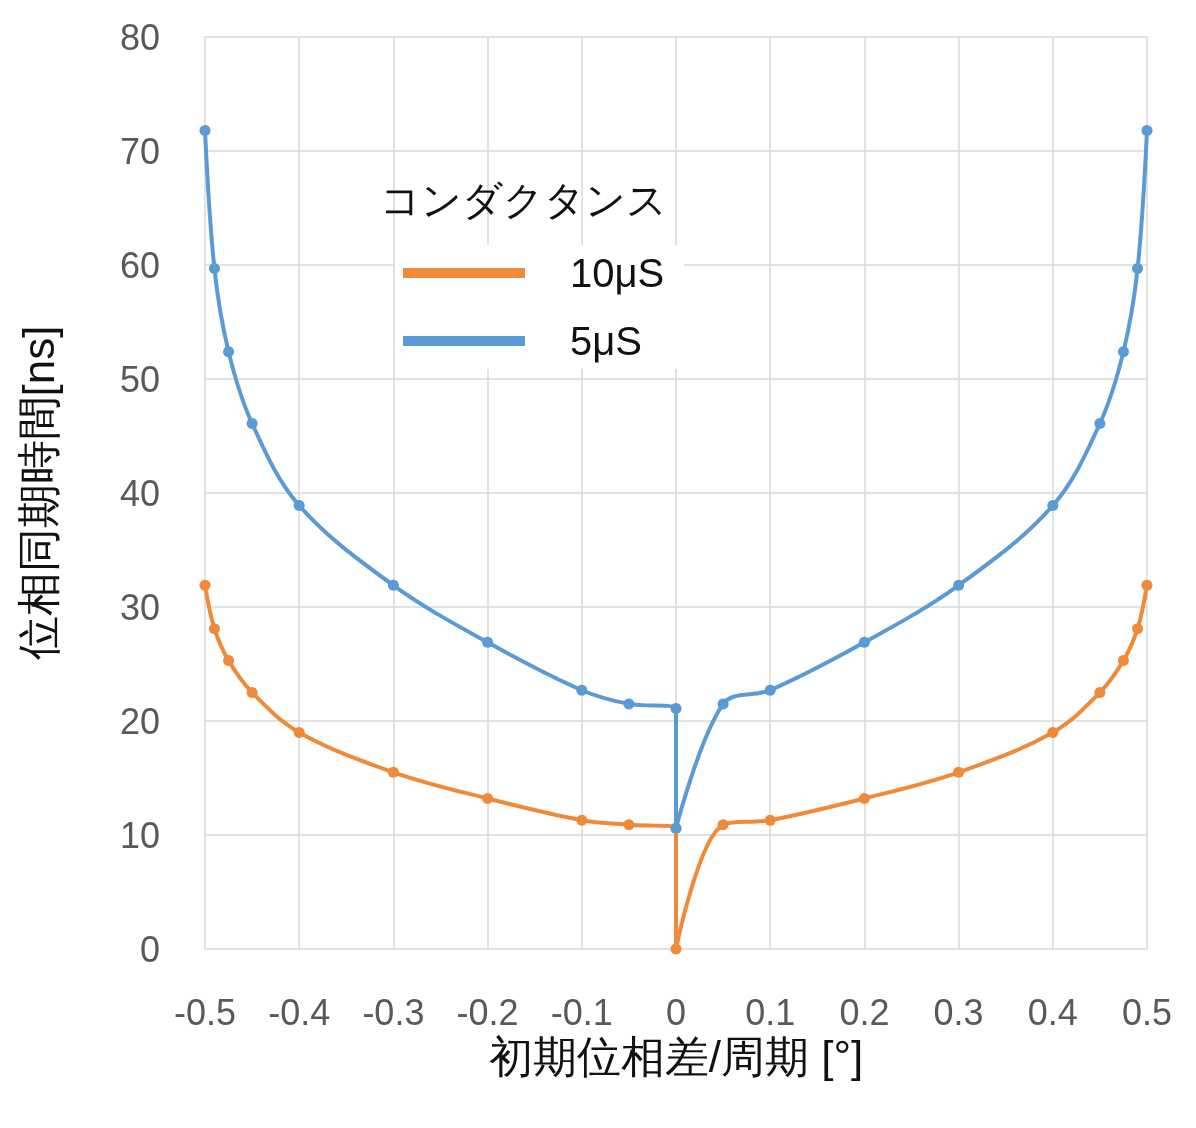 This screenshot has width=1196, height=1128. Describe the element at coordinates (523, 200) in the screenshot. I see `legend-title: コンダクタンス` at that location.